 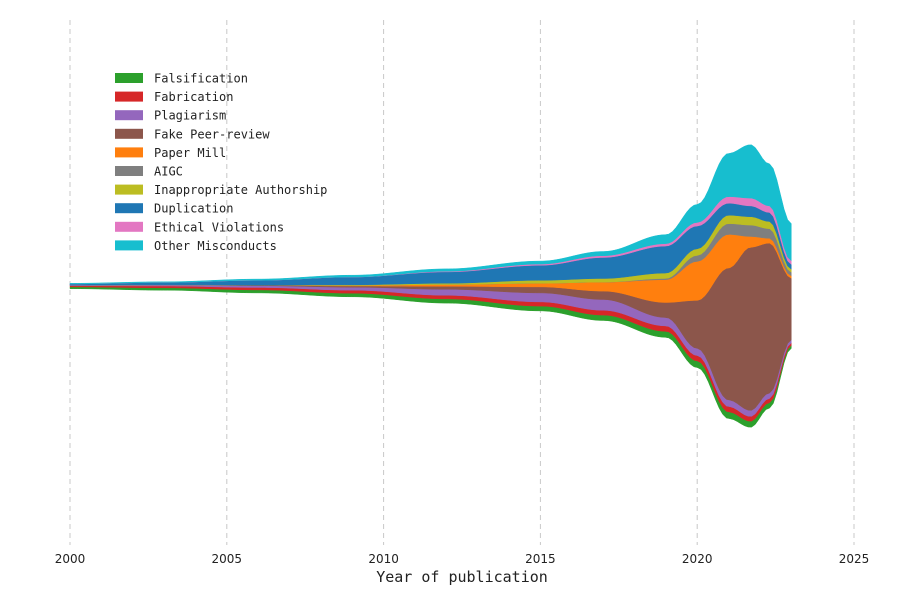 I want to click on legend-label: Falsification, so click(x=201, y=79).